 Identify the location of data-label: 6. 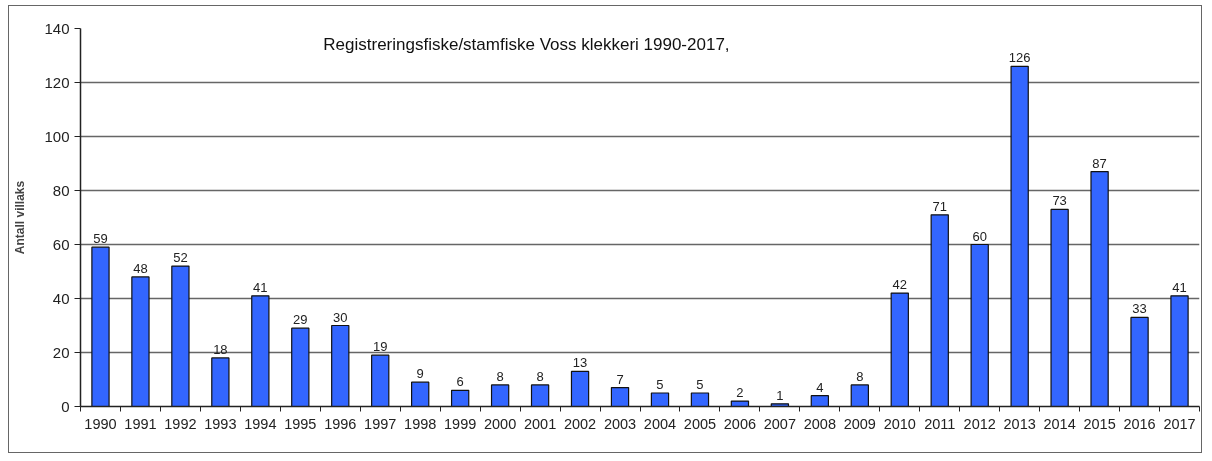
(460, 382).